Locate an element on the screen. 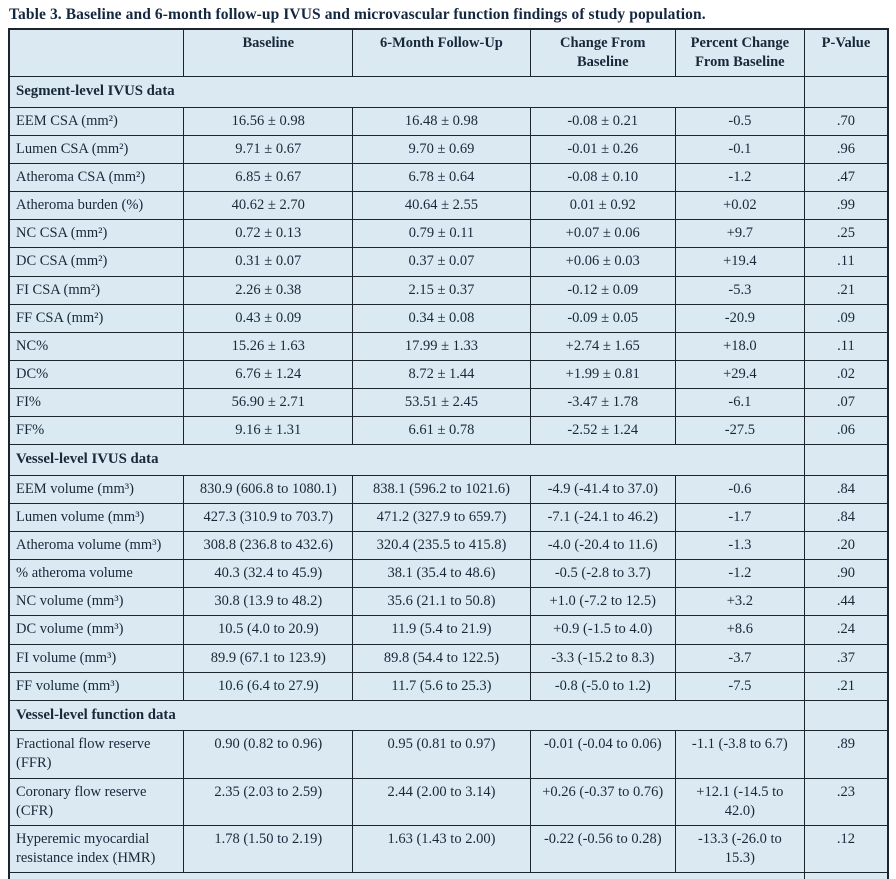  row-label: NC volume (mm³) is located at coordinates (96, 602).